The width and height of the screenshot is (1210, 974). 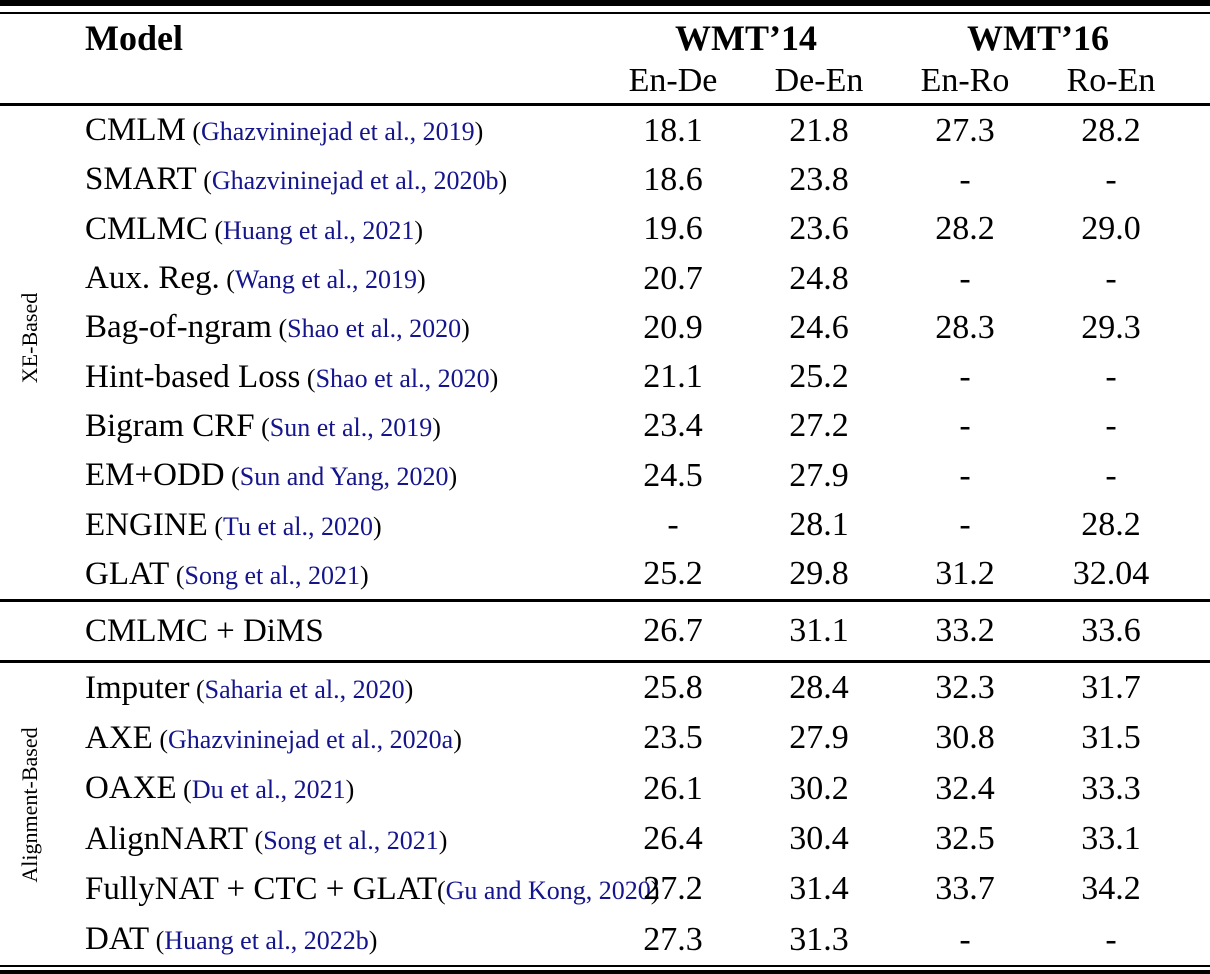 I want to click on column-group-wmt14: WMT’14, so click(x=746, y=38).